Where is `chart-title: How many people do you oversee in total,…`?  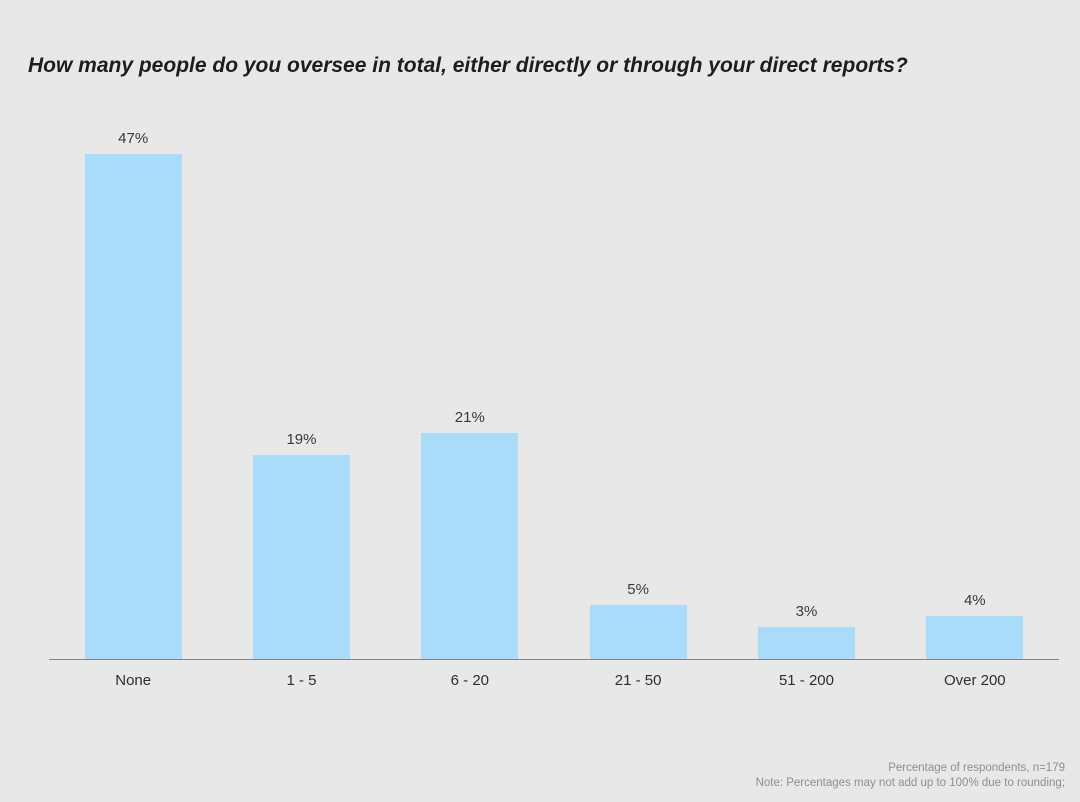
chart-title: How many people do you oversee in total,… is located at coordinates (468, 65).